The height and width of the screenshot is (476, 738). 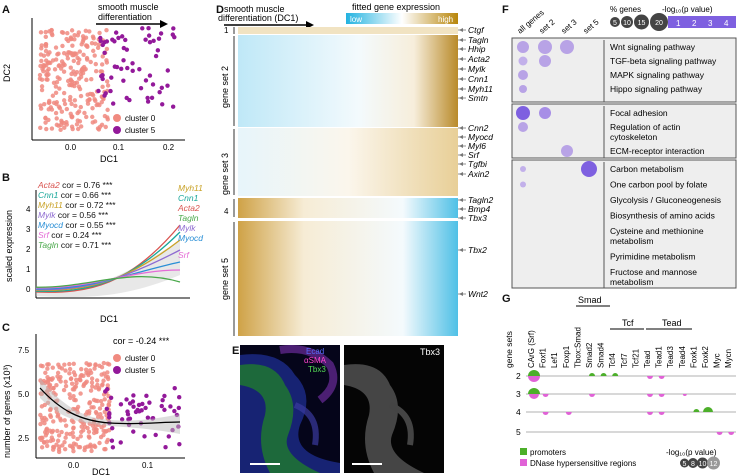 I want to click on a-xtick-1: 0.1, so click(x=119, y=147).